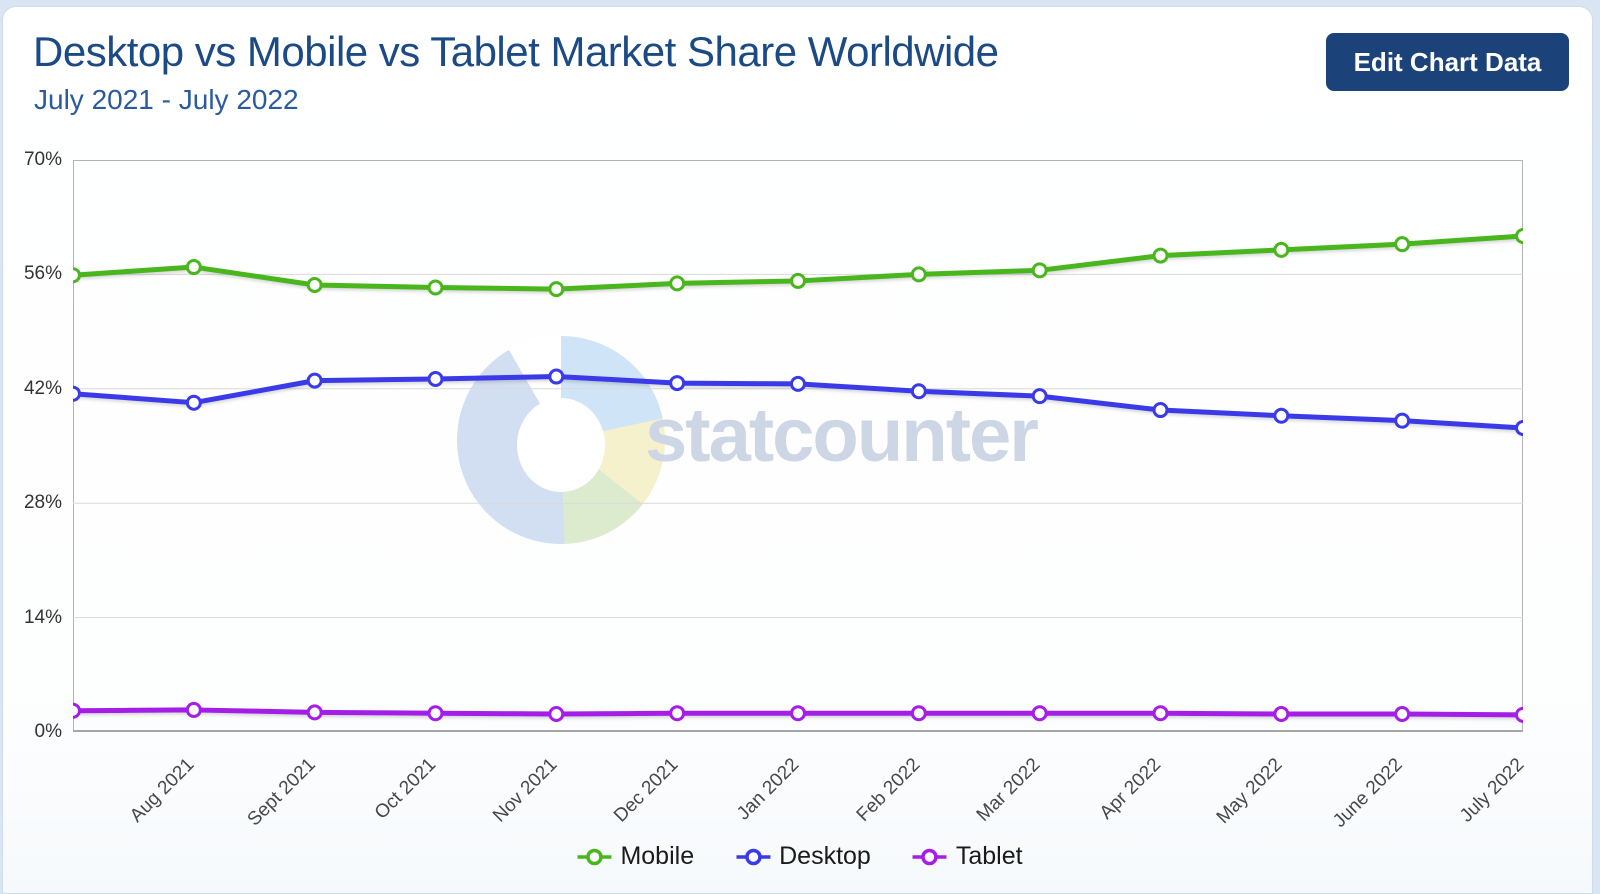 Image resolution: width=1600 pixels, height=894 pixels. I want to click on data-point-desktop-jan-2022, so click(798, 383).